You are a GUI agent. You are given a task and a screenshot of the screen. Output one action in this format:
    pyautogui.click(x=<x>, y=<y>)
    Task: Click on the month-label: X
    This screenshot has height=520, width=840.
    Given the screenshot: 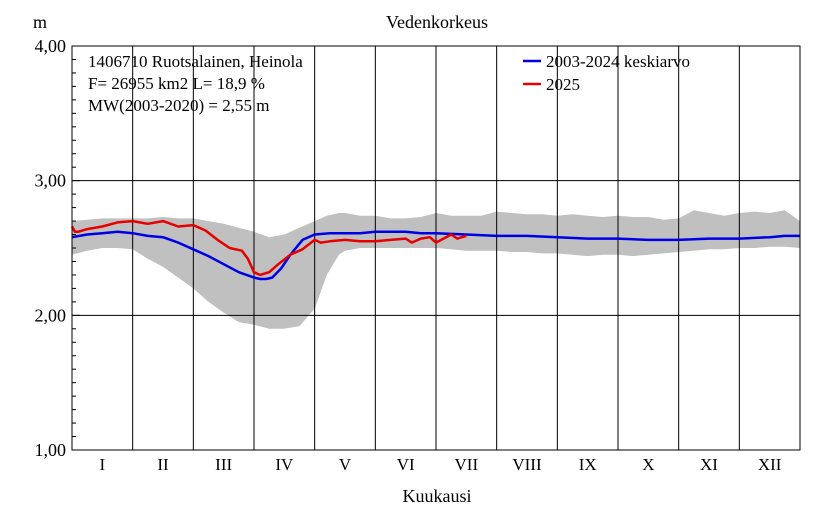 What is the action you would take?
    pyautogui.click(x=648, y=464)
    